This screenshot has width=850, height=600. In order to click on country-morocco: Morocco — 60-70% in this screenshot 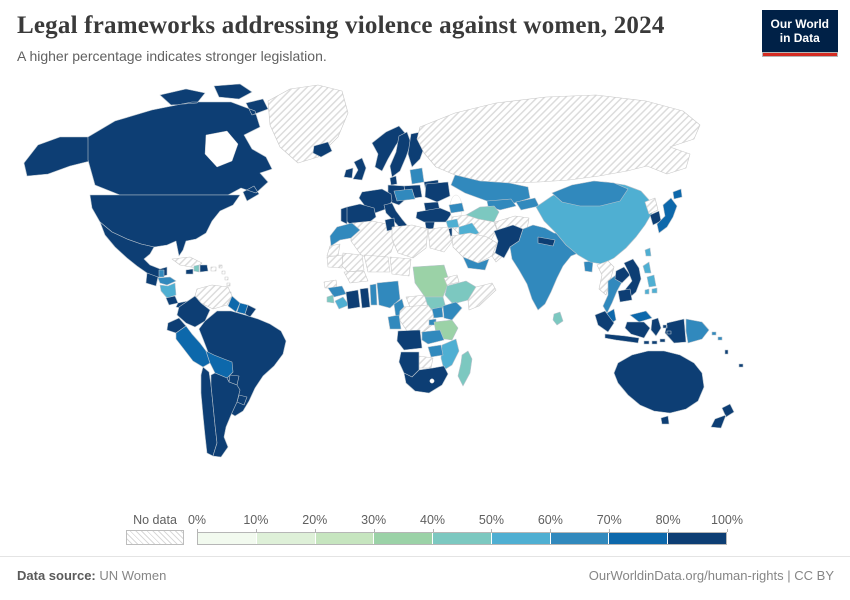, I will do `click(345, 234)`.